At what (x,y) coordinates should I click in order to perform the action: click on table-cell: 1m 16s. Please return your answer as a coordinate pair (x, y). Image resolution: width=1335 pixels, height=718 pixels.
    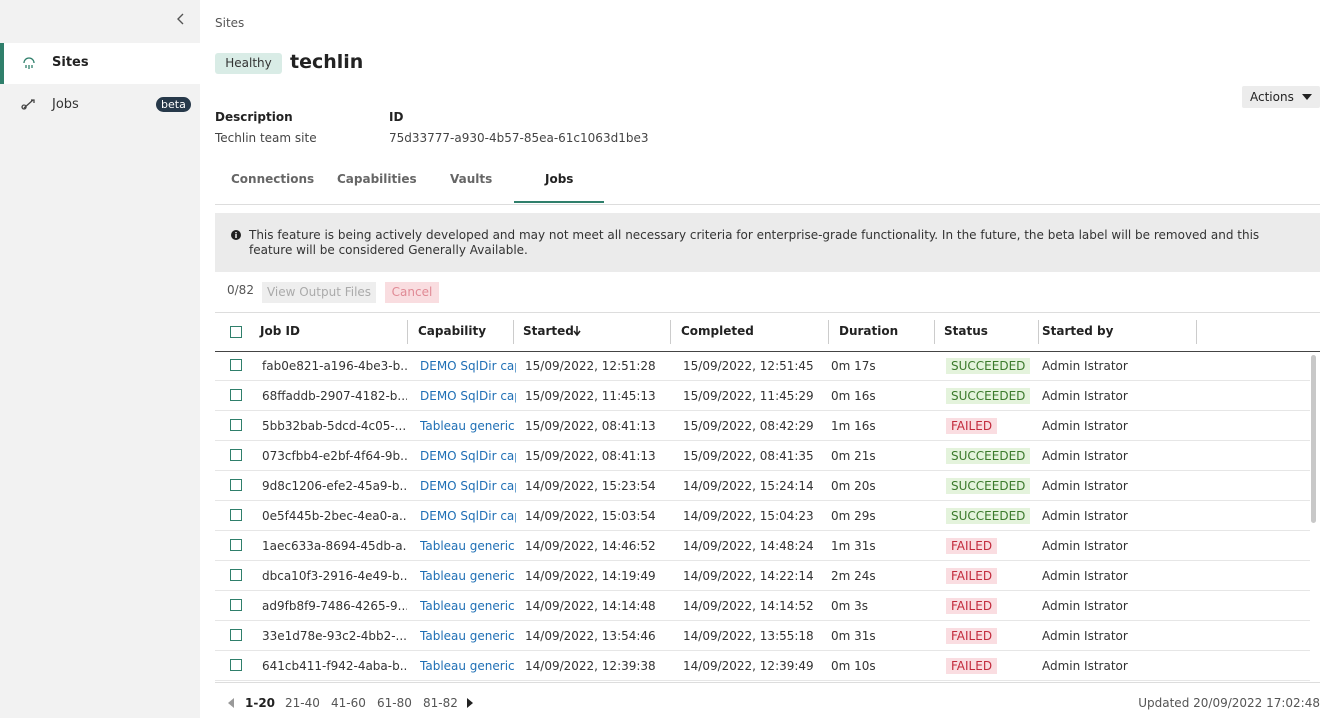
    Looking at the image, I should click on (853, 426).